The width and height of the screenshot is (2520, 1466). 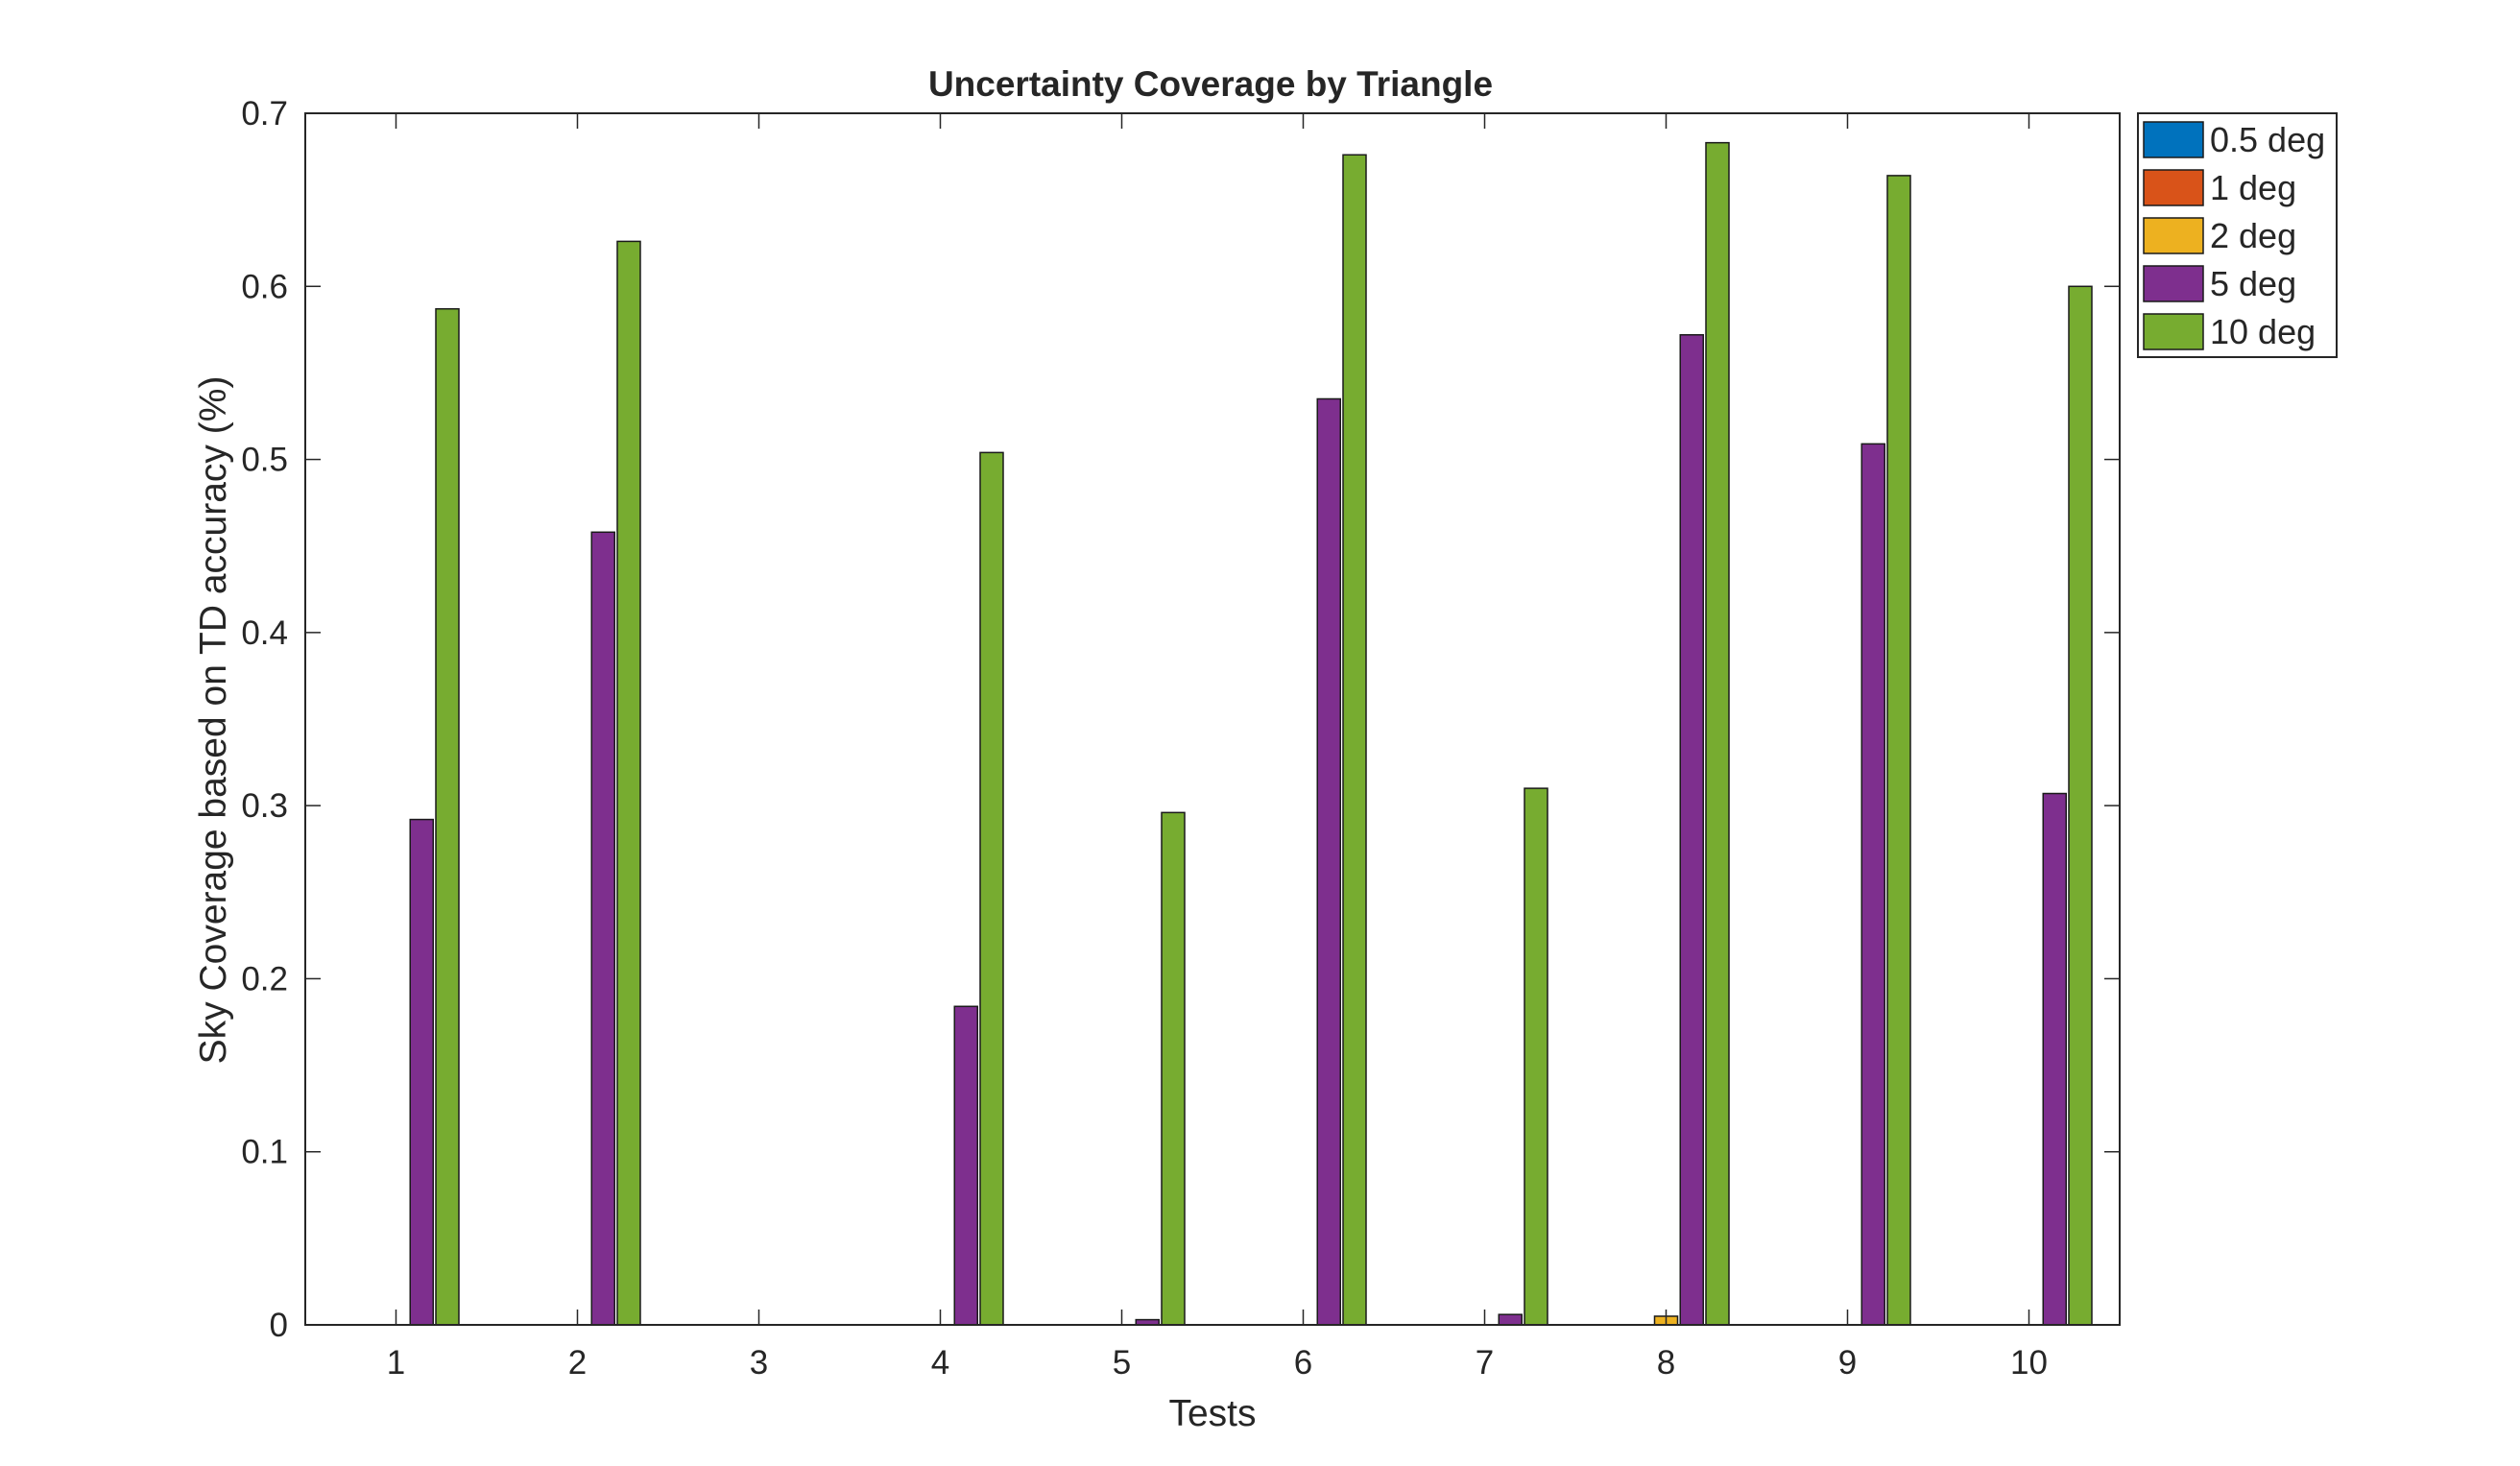 What do you see at coordinates (264, 806) in the screenshot?
I see `y-tick-label: 0.3` at bounding box center [264, 806].